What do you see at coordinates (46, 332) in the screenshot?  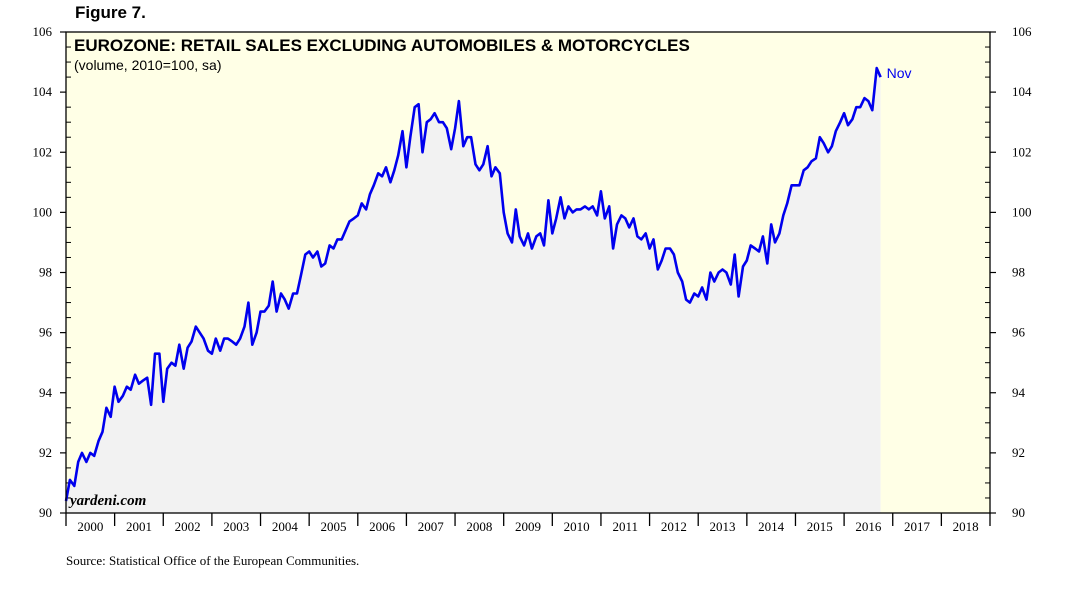 I see `y-tick-label-left: 96` at bounding box center [46, 332].